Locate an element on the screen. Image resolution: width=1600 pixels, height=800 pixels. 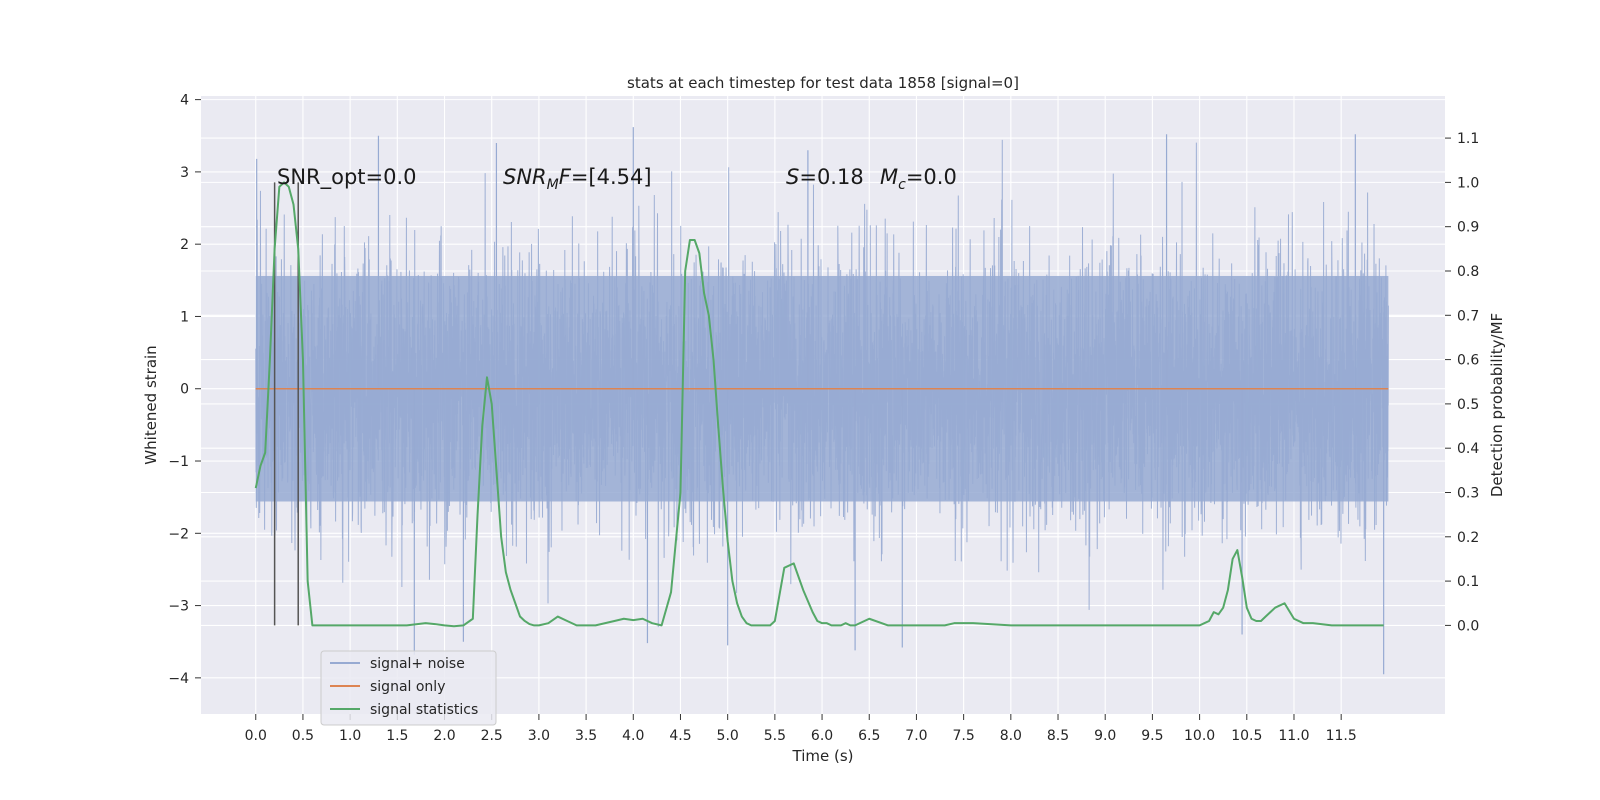
y2-tick-labels: 1.1 1.0 0.9 0.8 0.7 0.6 0.5 0.4 0.3 0.2 0.1 0.0 is located at coordinates (1462, 382).